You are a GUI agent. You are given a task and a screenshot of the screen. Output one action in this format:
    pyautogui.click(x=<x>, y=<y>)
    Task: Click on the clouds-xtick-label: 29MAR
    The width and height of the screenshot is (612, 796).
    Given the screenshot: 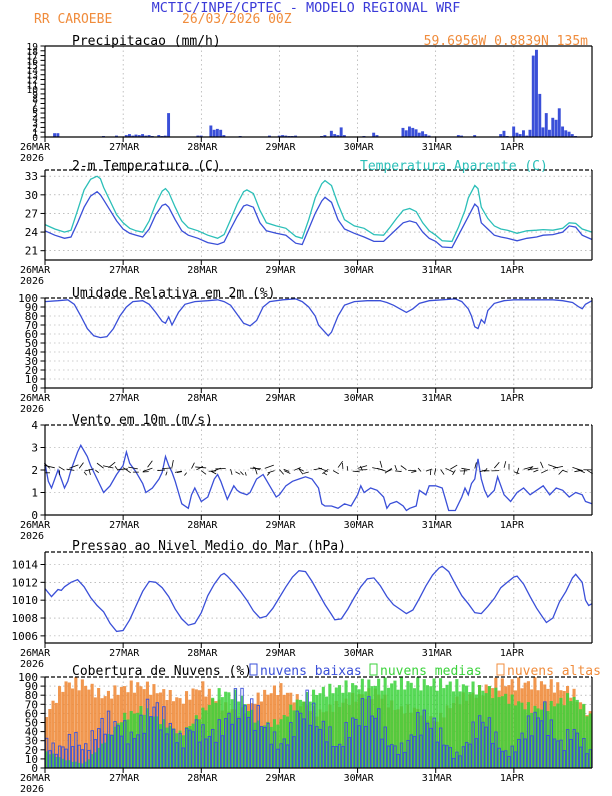 What is the action you would take?
    pyautogui.click(x=280, y=778)
    